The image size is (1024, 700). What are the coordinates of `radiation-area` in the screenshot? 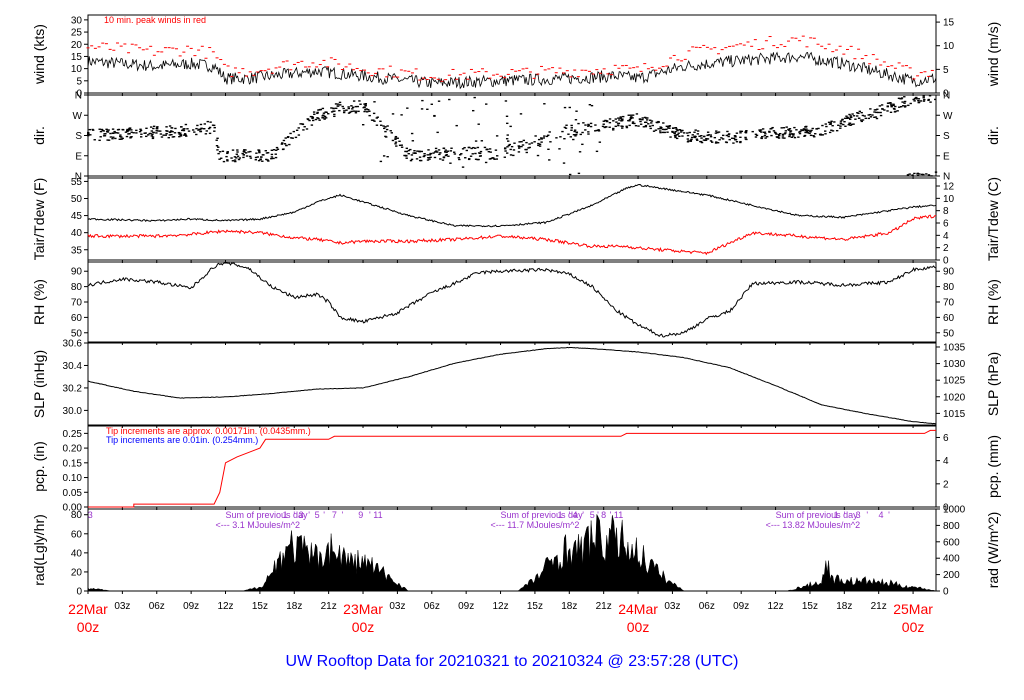 It's located at (512, 552).